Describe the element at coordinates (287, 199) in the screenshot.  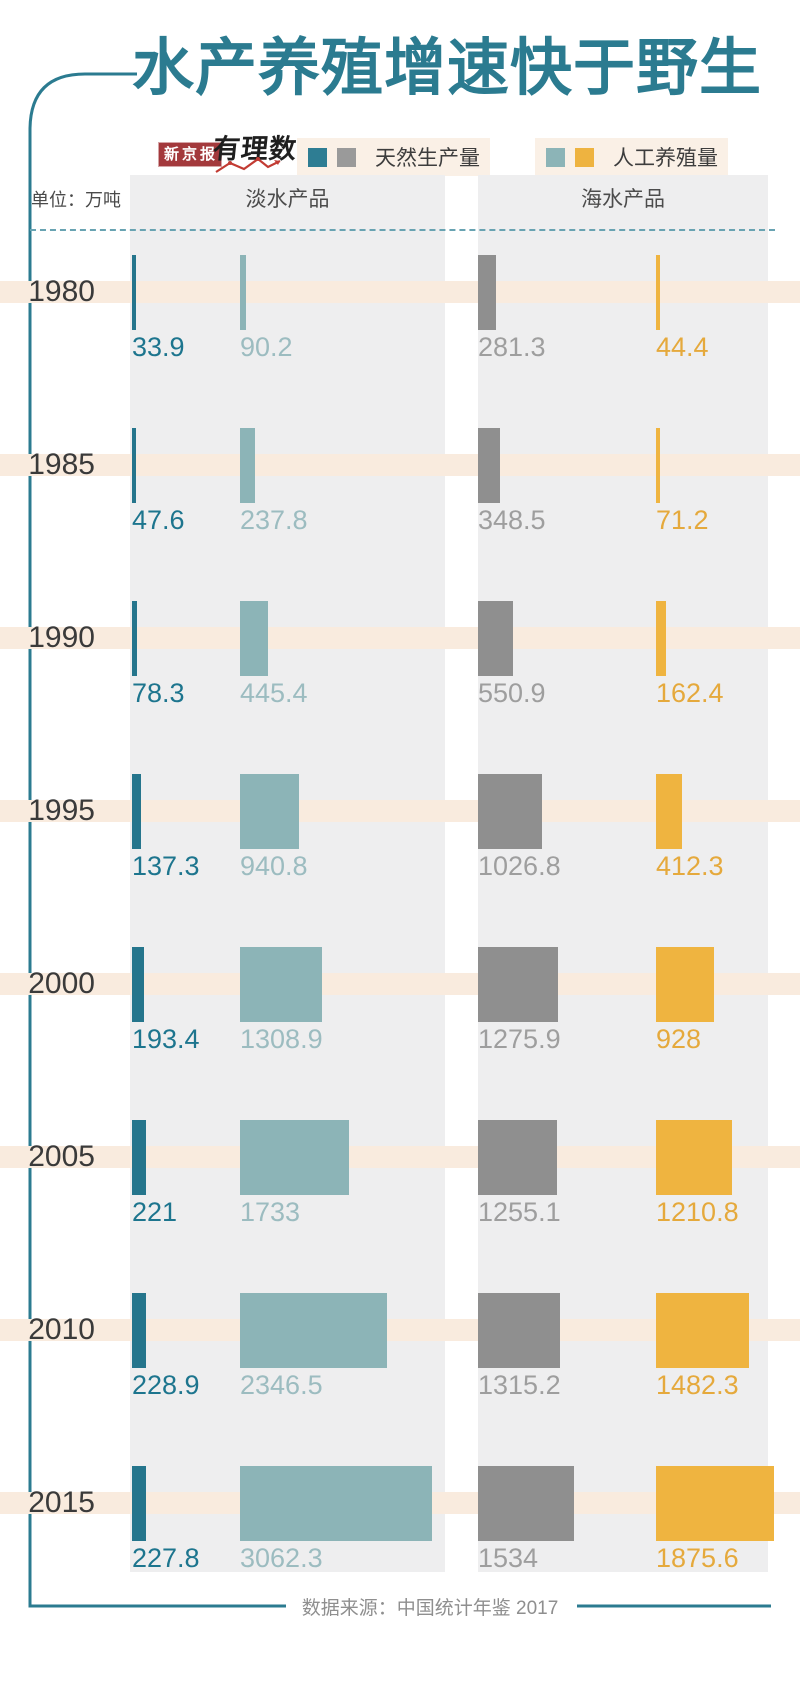
I see `column-header-freshwater: 淡水产品` at that location.